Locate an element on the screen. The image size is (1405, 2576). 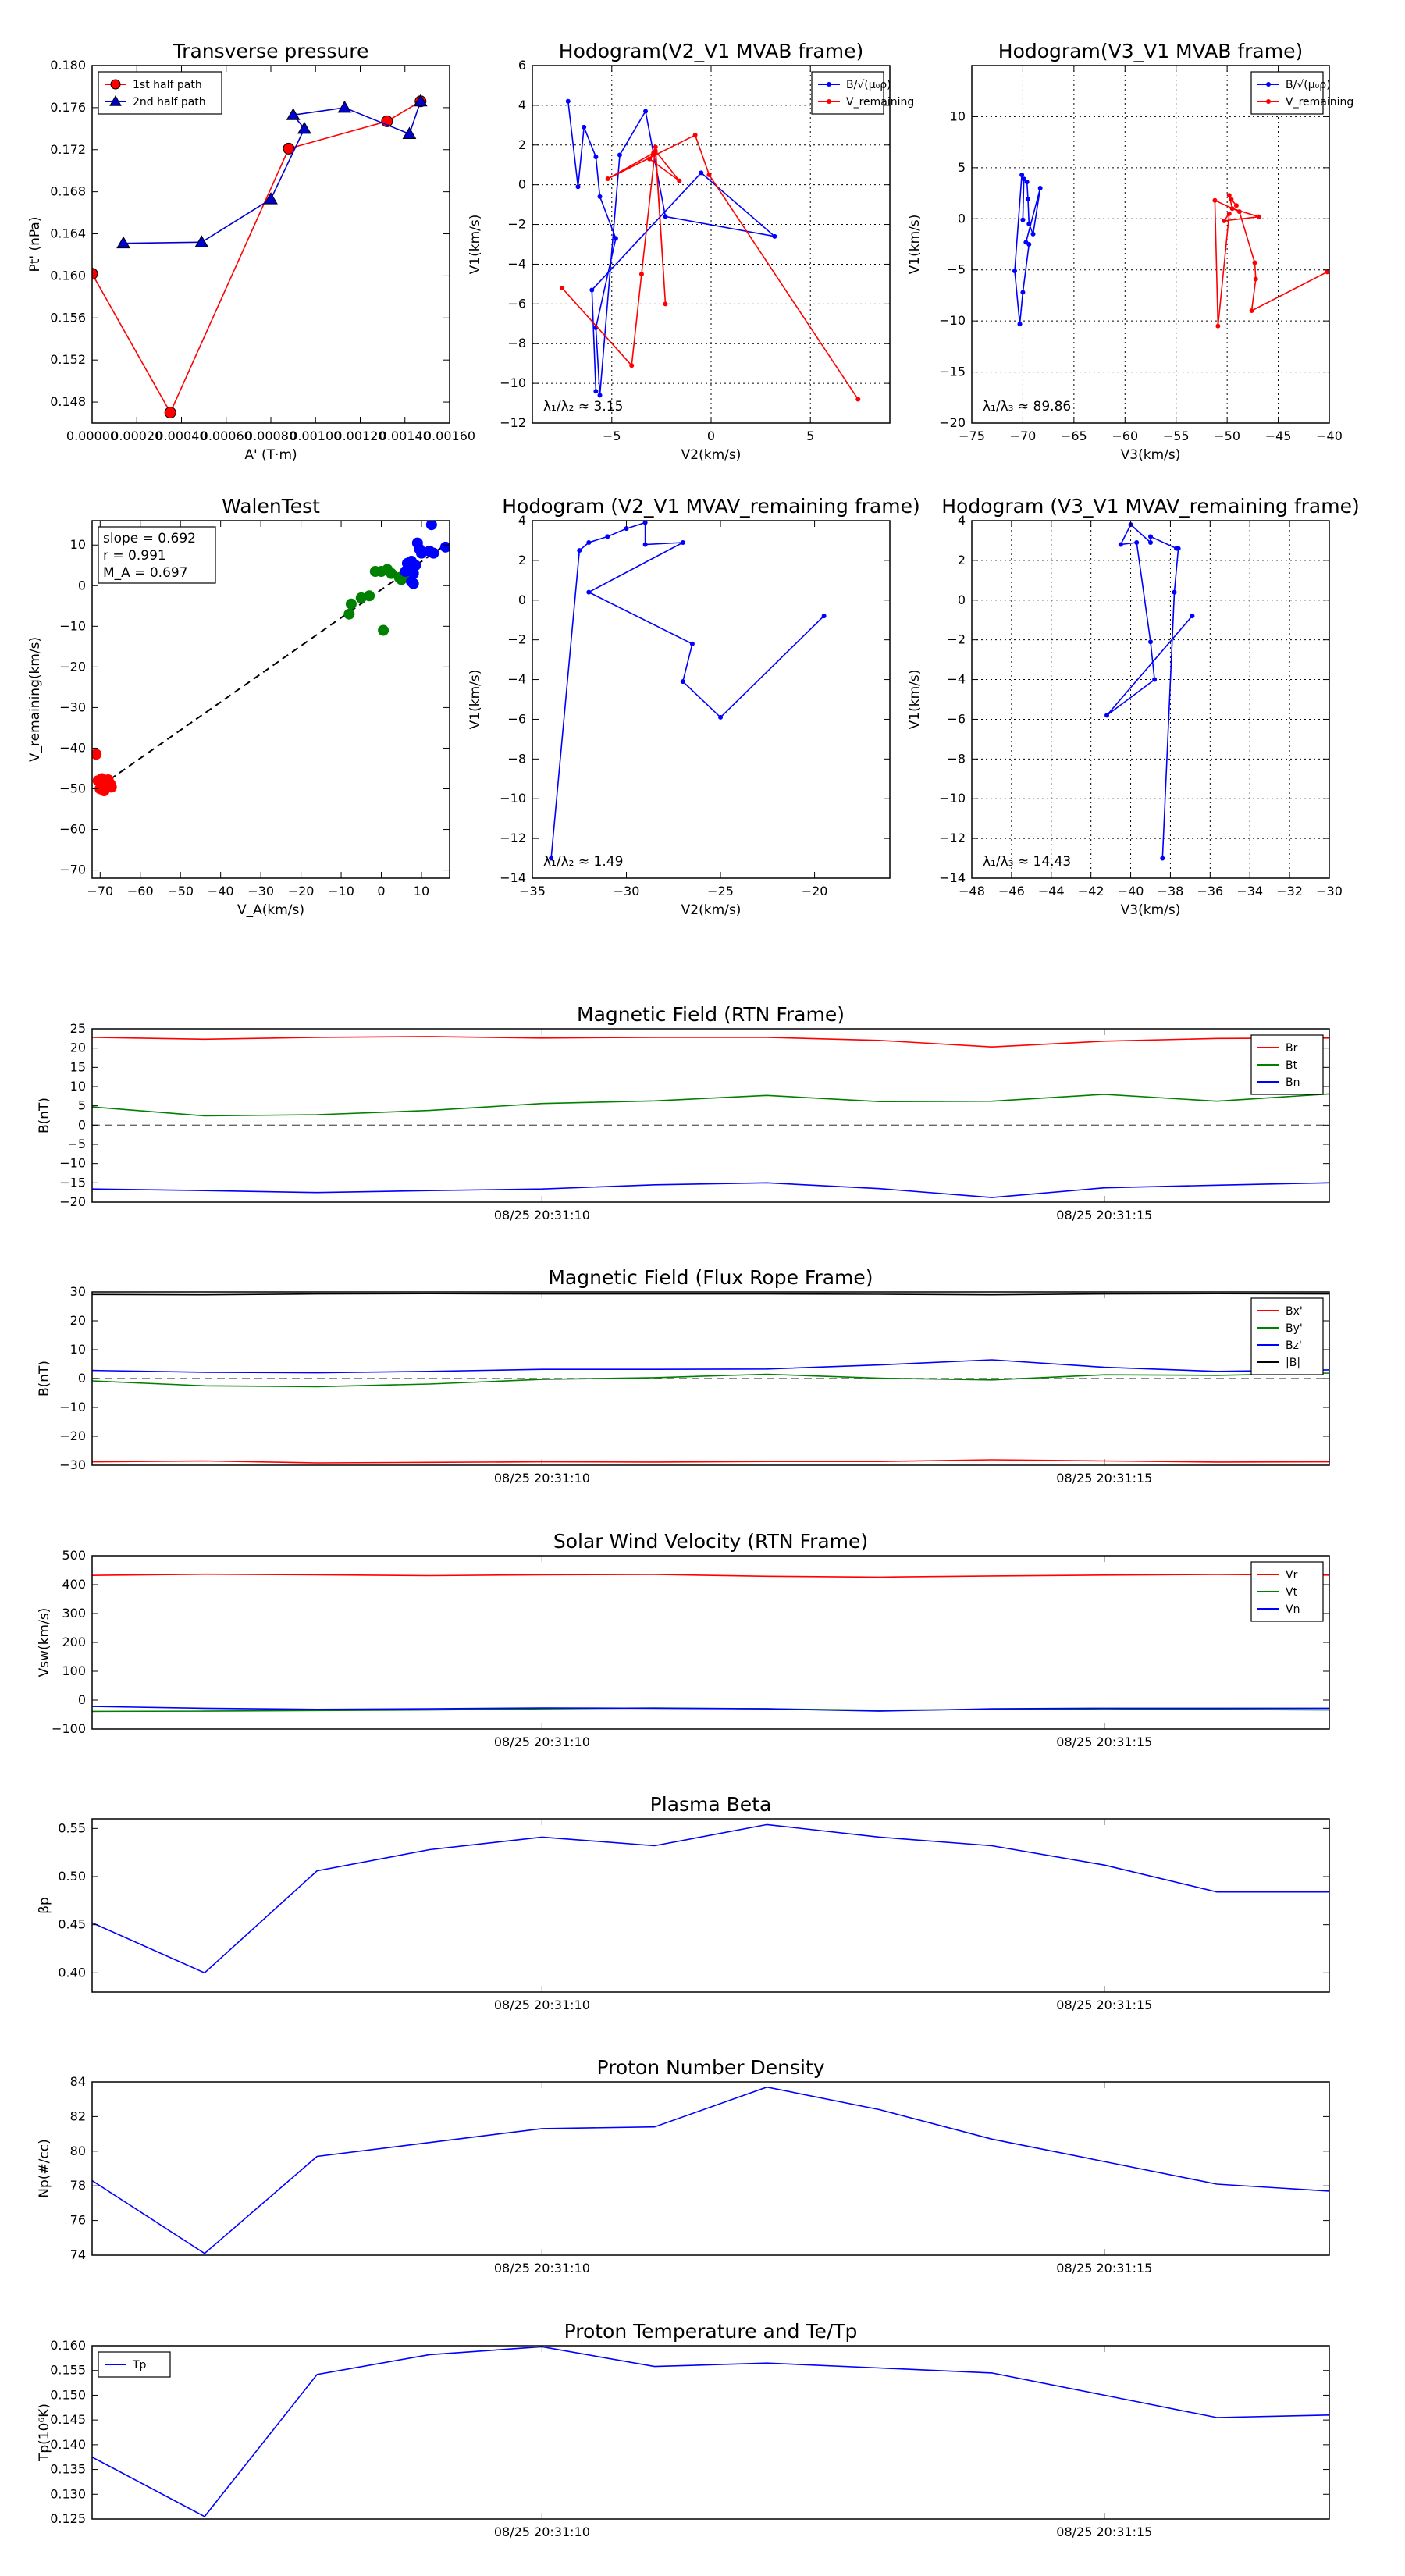
legend-label: Vn is located at coordinates (1293, 1609).